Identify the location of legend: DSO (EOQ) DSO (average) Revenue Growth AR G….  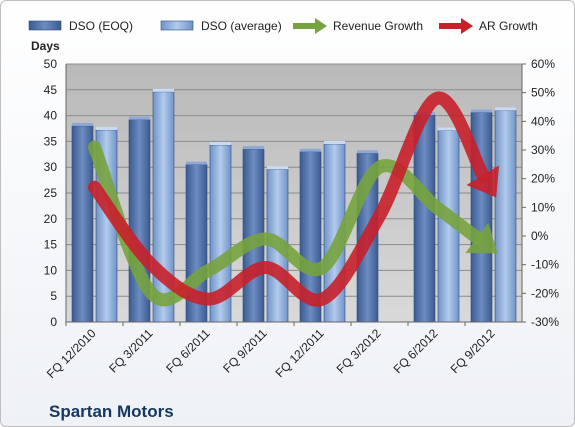
(283, 26).